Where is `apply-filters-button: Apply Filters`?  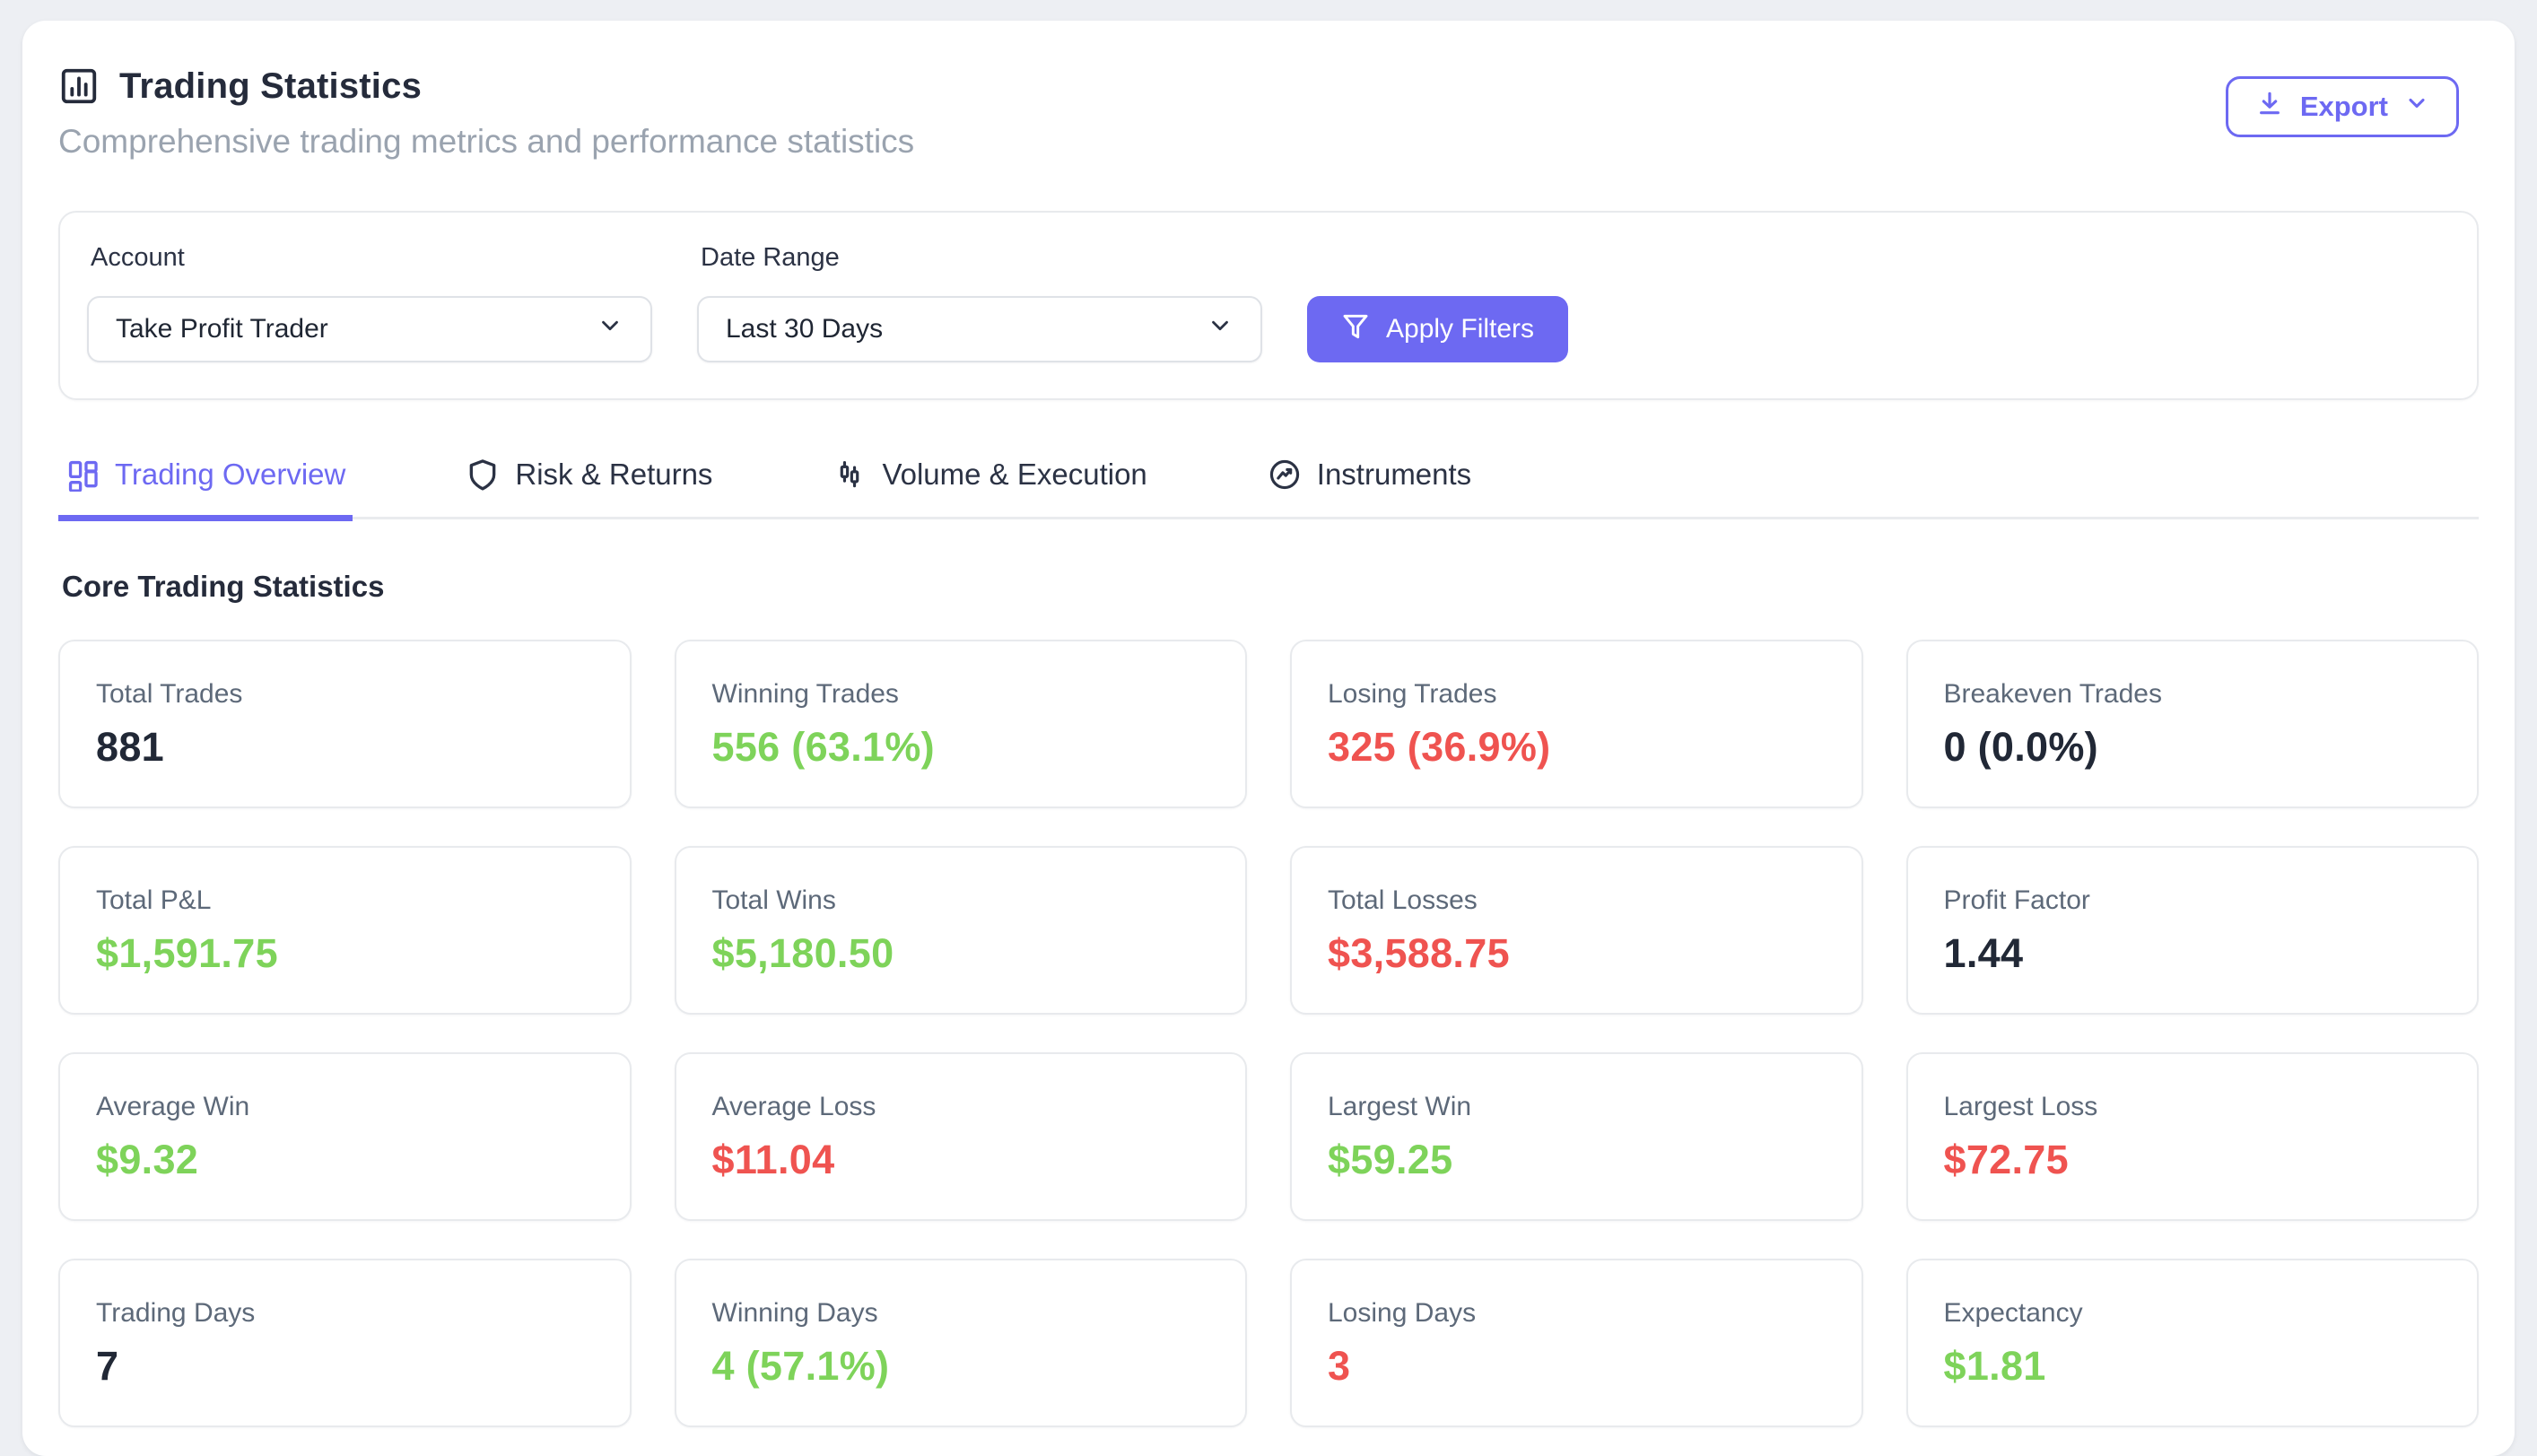 apply-filters-button: Apply Filters is located at coordinates (1438, 329).